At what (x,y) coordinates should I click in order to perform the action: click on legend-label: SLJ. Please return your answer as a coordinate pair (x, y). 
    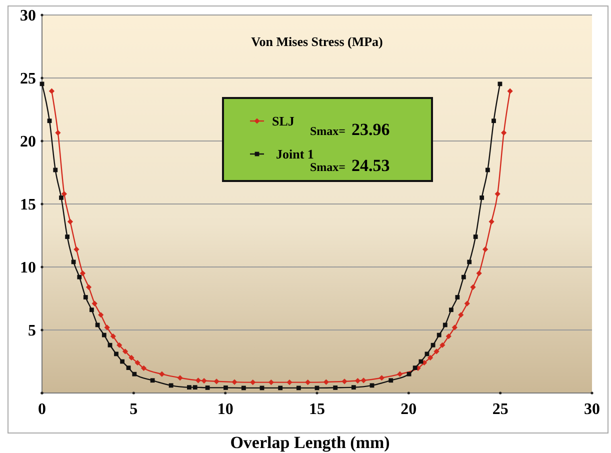
    Looking at the image, I should click on (283, 121).